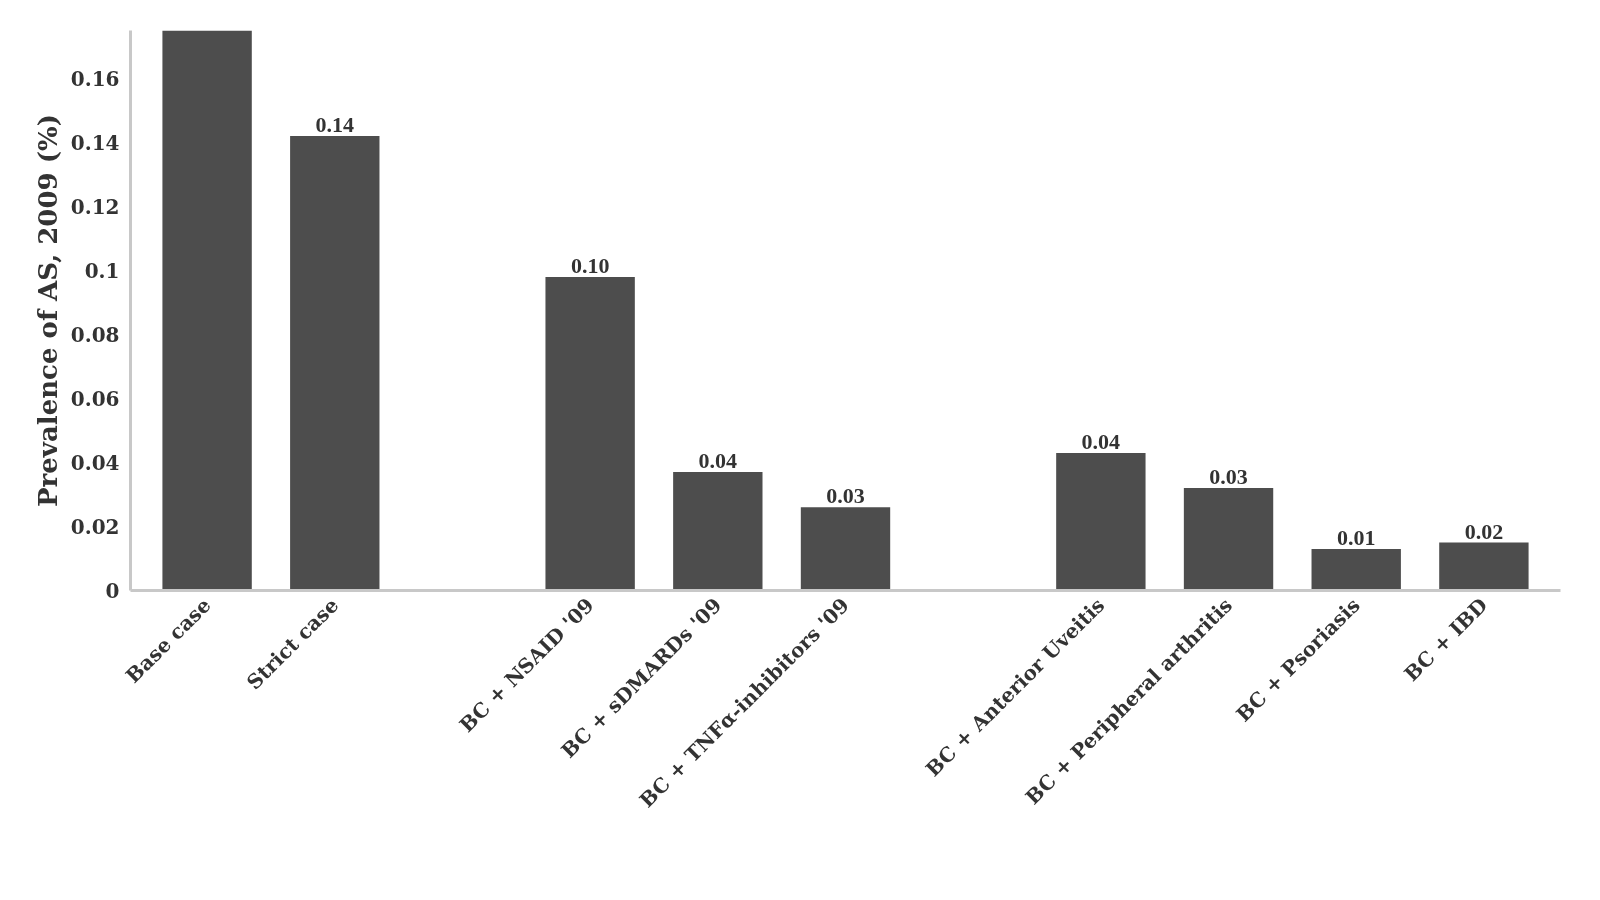  What do you see at coordinates (590, 265) in the screenshot?
I see `data-label: 0.10` at bounding box center [590, 265].